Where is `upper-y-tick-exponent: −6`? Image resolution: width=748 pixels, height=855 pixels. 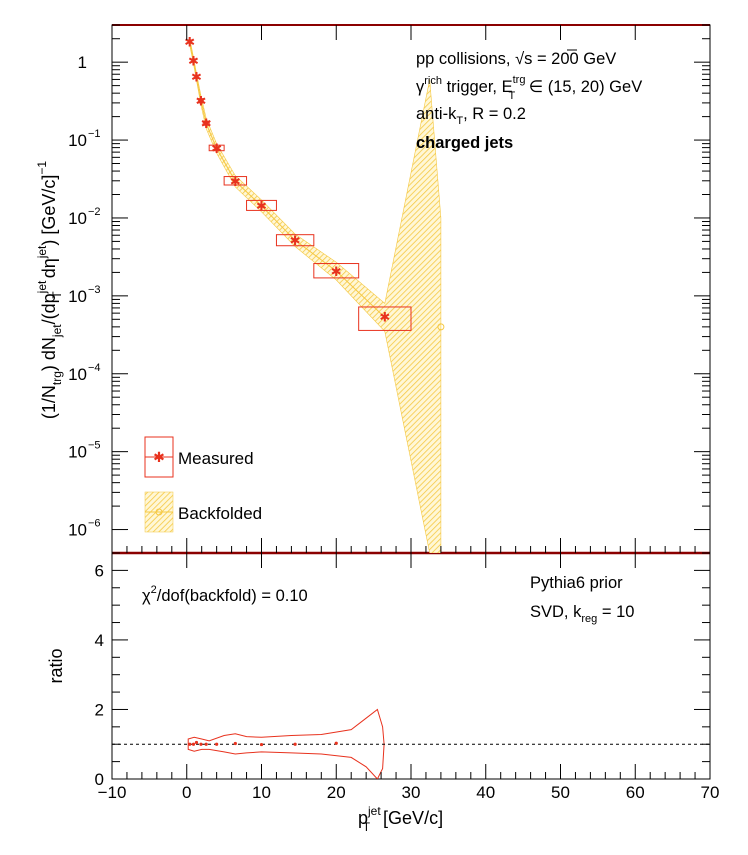
upper-y-tick-exponent: −6 is located at coordinates (94, 524).